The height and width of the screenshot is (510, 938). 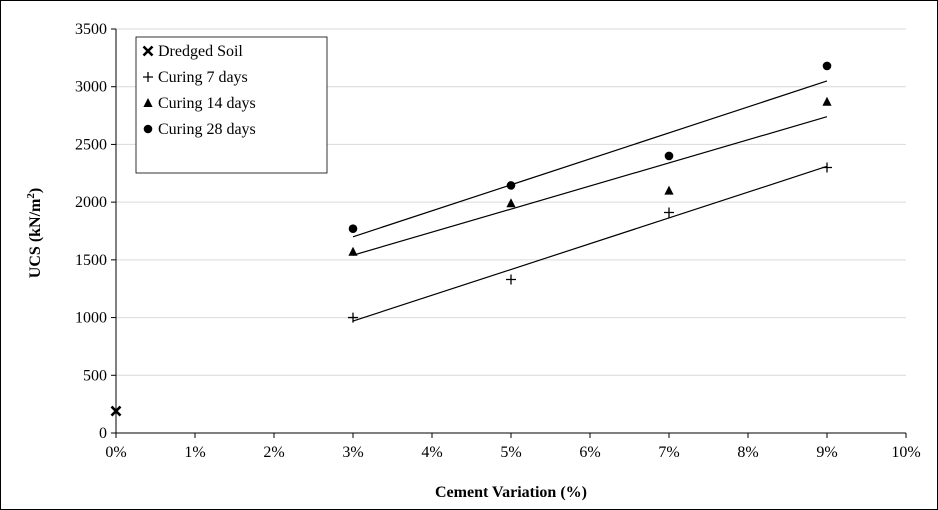 I want to click on x-tick-label: 6%, so click(x=589, y=452).